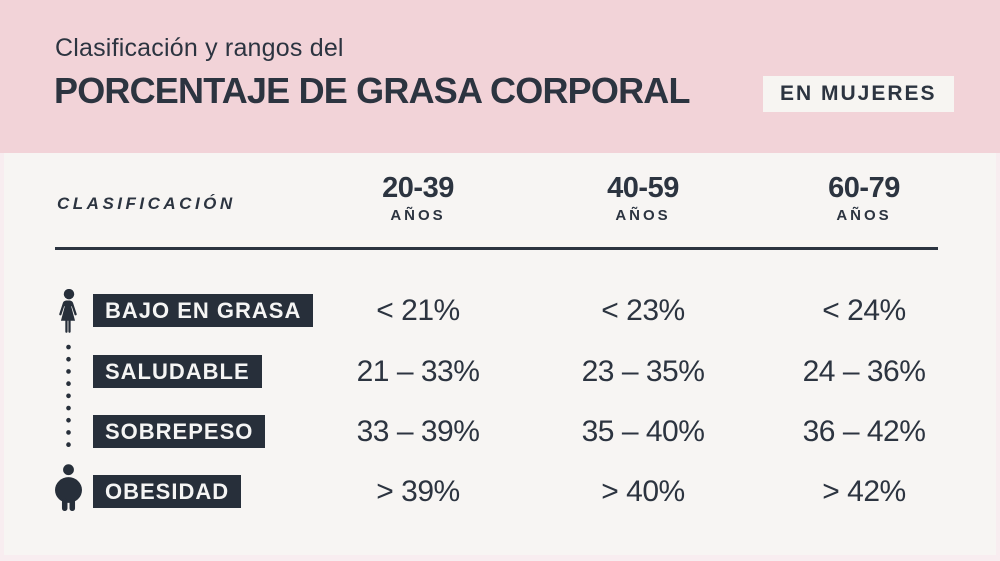 This screenshot has width=1000, height=561. I want to click on woman-obese-icon, so click(68, 487).